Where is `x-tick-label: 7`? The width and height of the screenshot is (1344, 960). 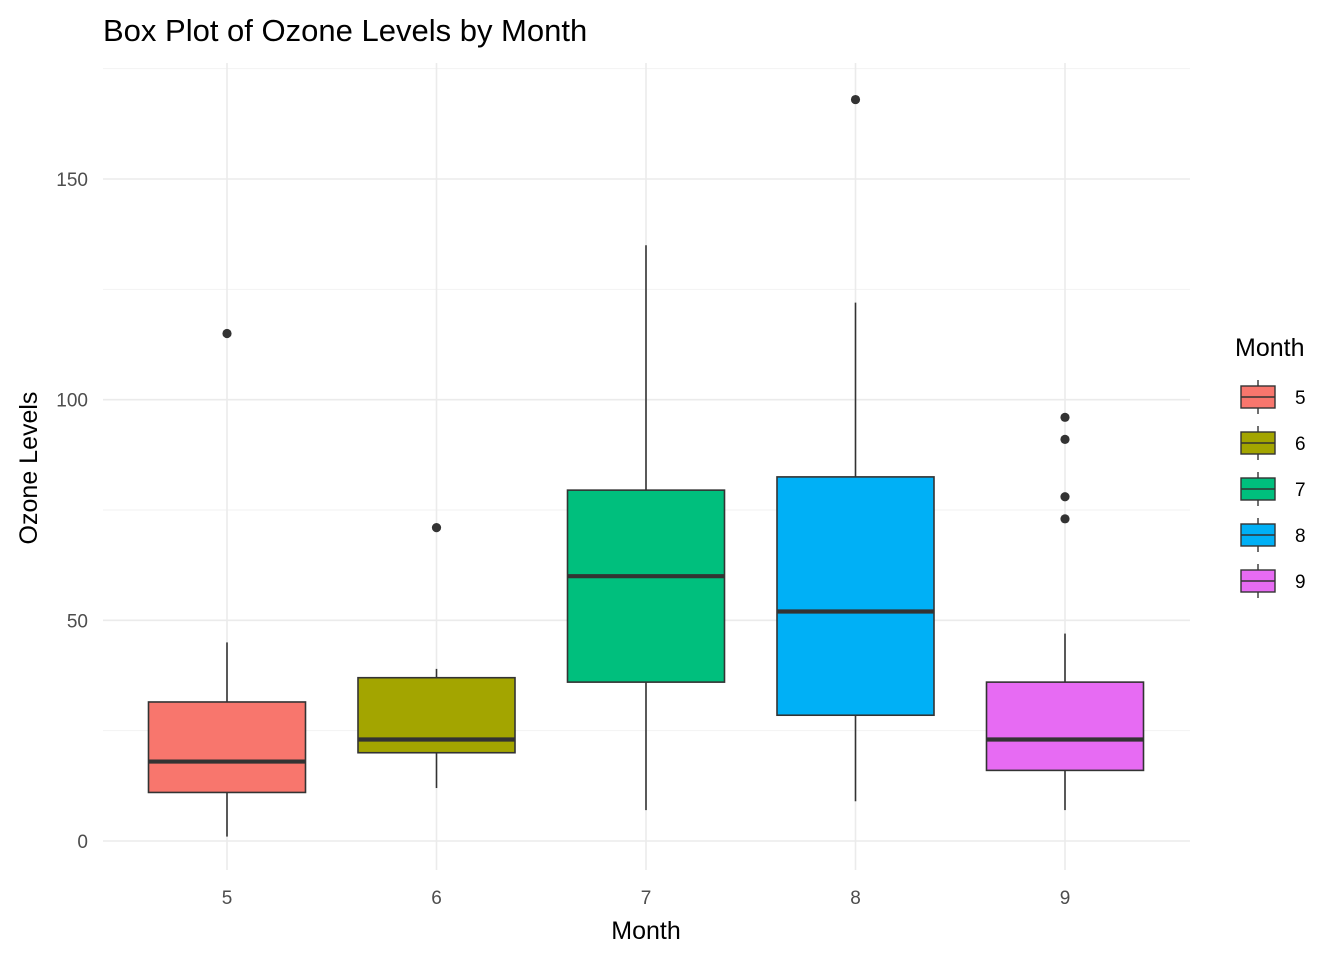
x-tick-label: 7 is located at coordinates (646, 898).